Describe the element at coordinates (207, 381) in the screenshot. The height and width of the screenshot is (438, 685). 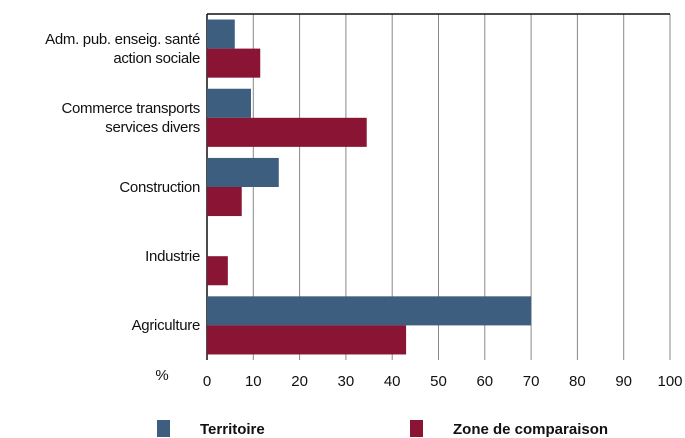
I see `x-tick-label: 0` at that location.